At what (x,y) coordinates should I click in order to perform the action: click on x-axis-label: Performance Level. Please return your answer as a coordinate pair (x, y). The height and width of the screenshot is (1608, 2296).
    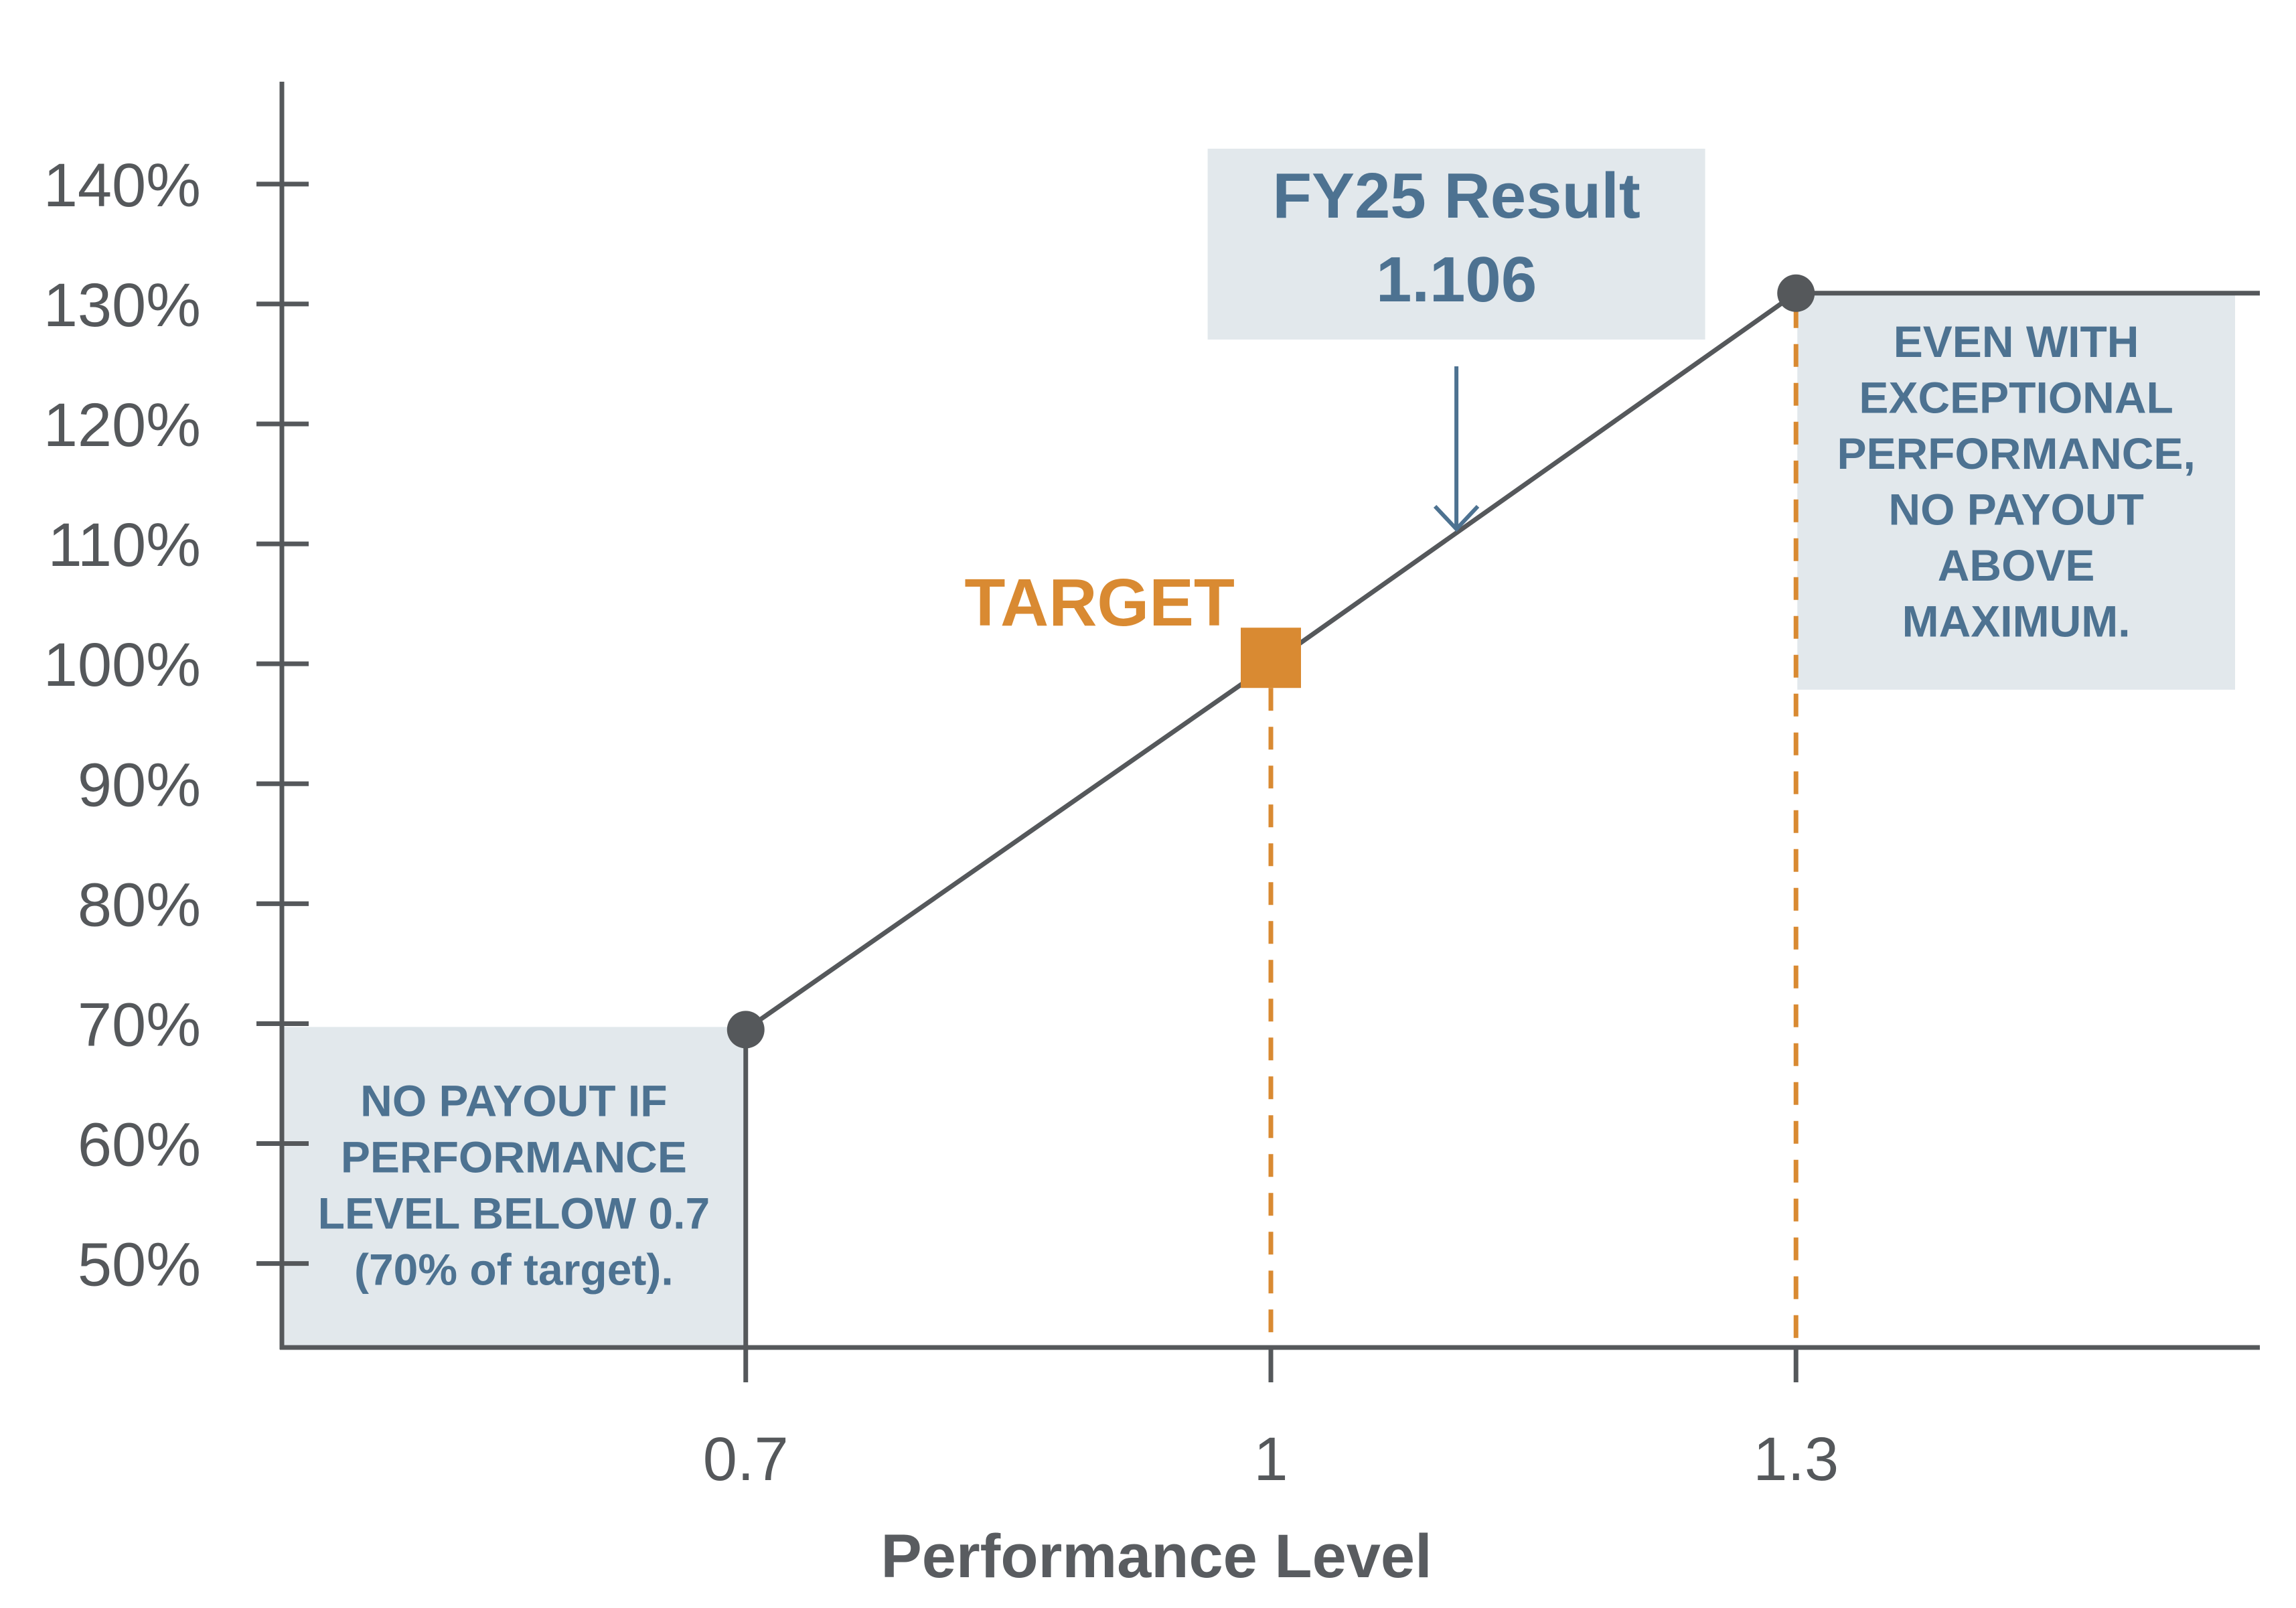
    Looking at the image, I should click on (1156, 1556).